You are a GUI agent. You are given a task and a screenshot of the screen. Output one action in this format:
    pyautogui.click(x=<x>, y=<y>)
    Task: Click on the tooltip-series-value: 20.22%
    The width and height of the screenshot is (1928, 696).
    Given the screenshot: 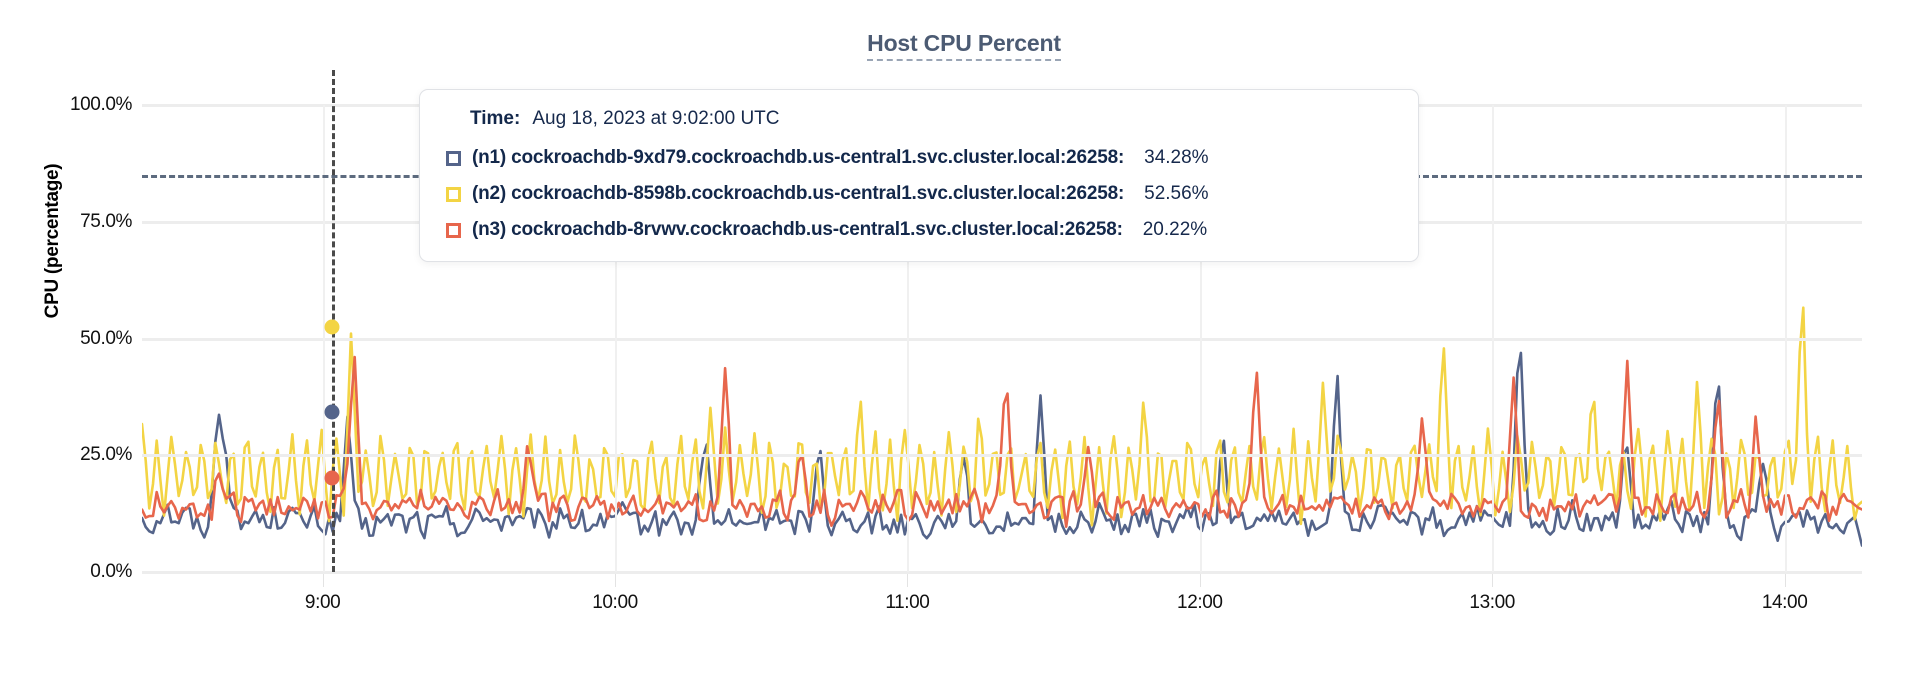 What is the action you would take?
    pyautogui.click(x=1175, y=229)
    